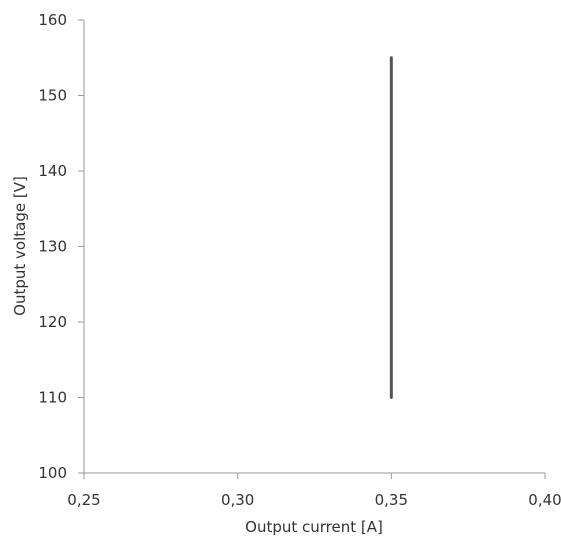  Describe the element at coordinates (52, 20) in the screenshot. I see `y-tick-label: 160` at that location.